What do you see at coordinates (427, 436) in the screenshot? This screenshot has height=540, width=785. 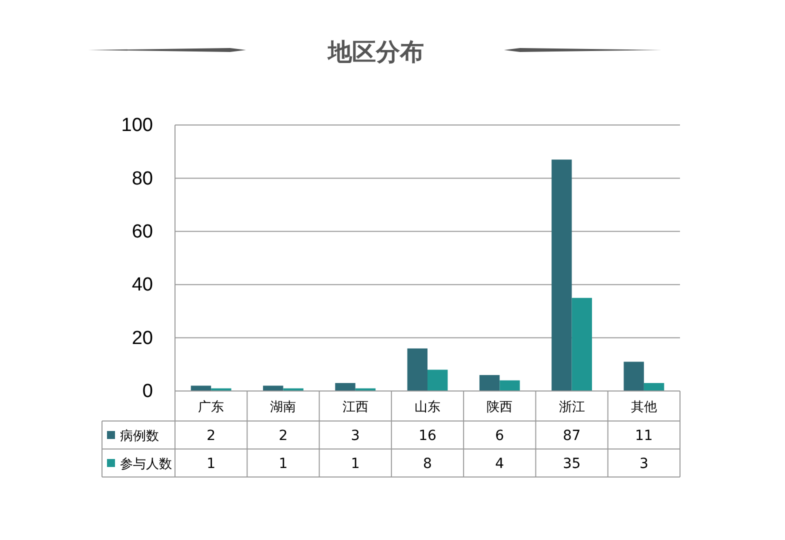 I see `data-label: 16` at bounding box center [427, 436].